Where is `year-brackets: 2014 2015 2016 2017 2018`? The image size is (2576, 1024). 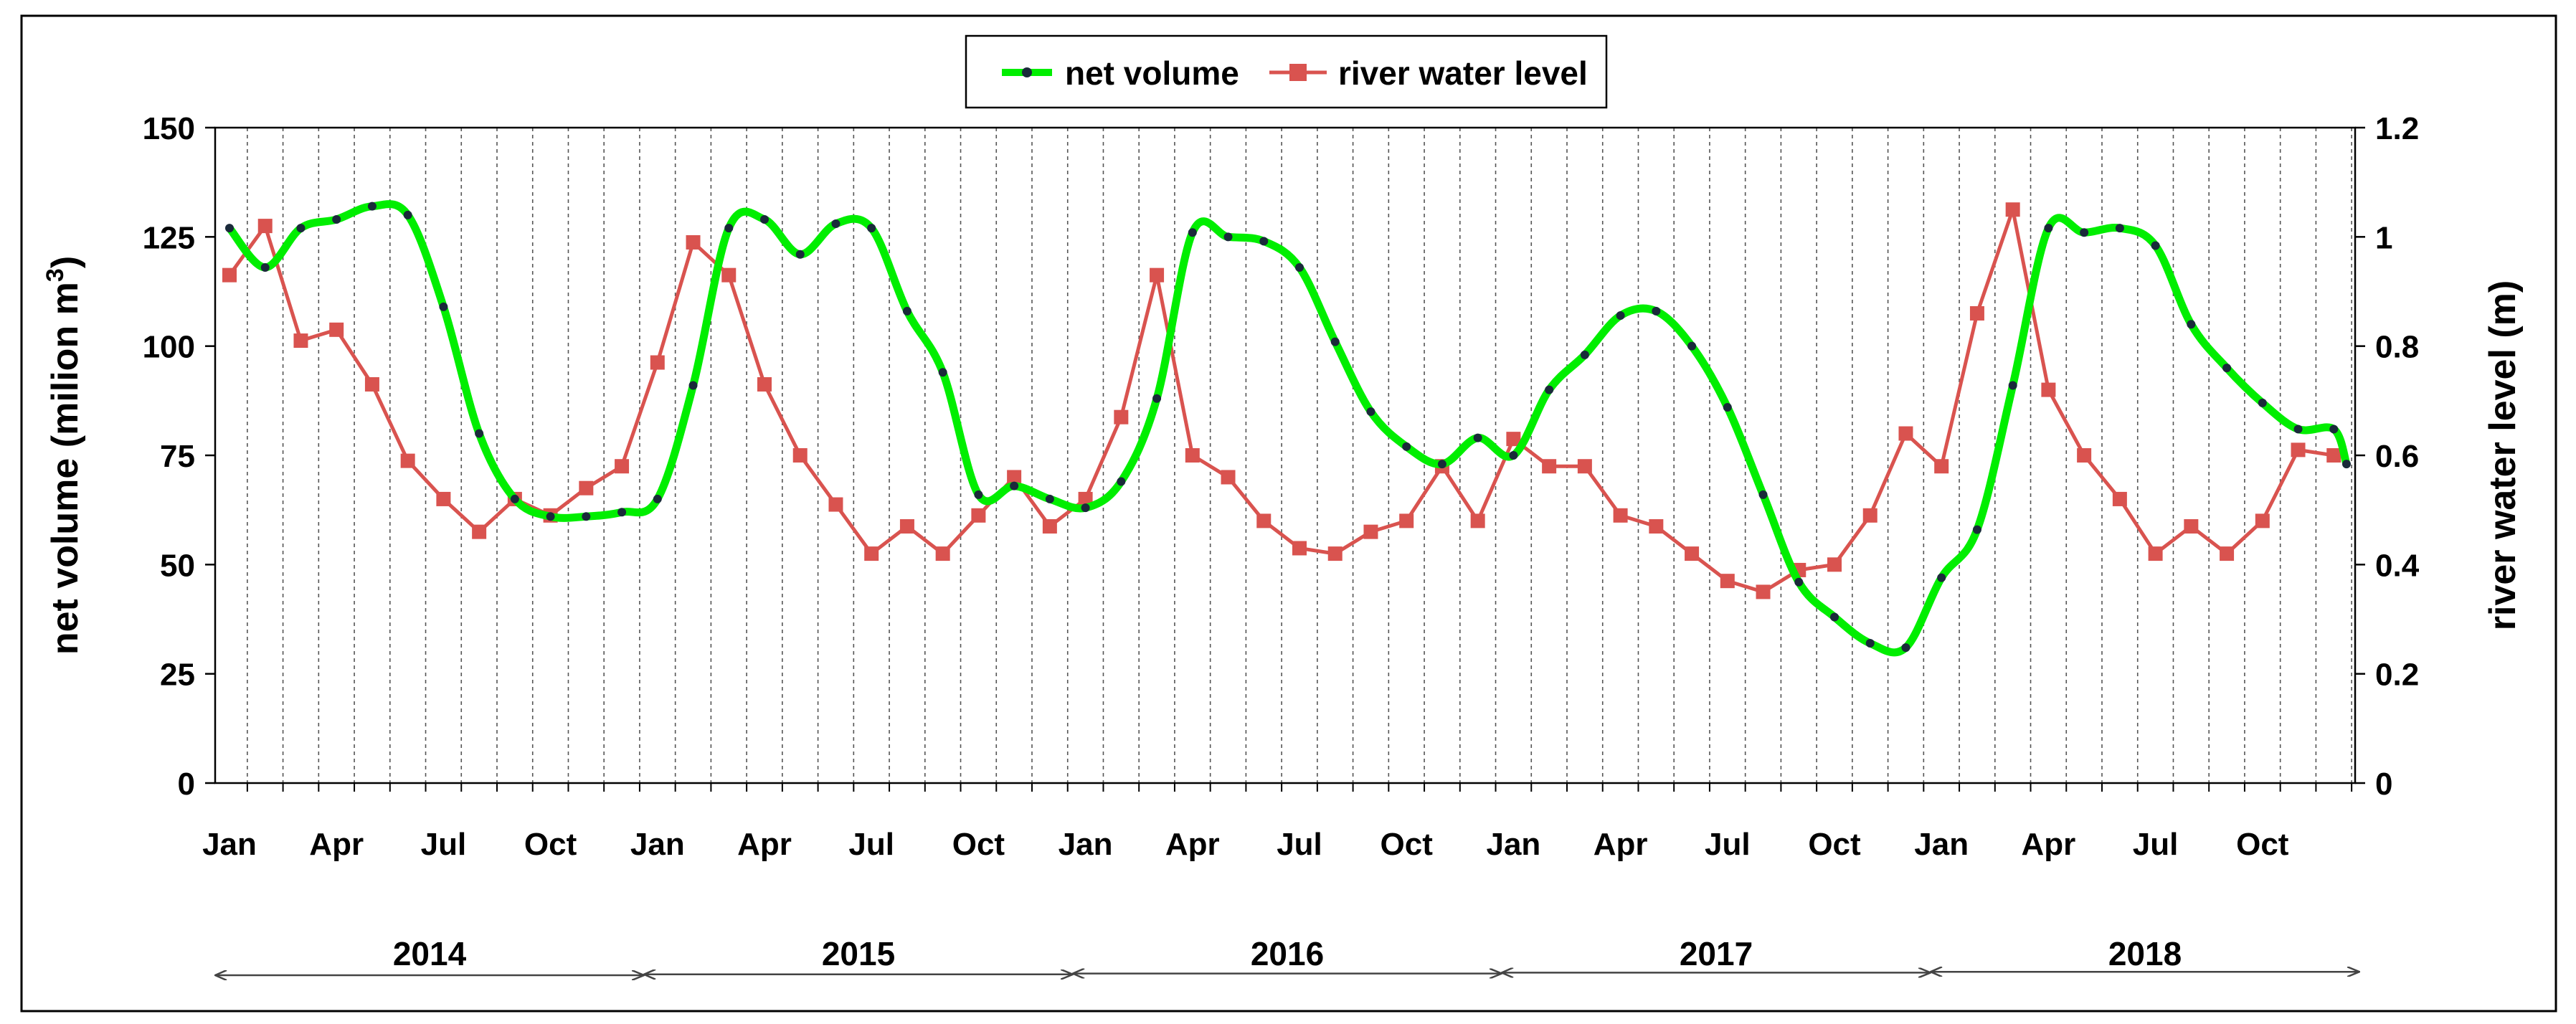 year-brackets: 2014 2015 2016 2017 2018 is located at coordinates (1287, 955).